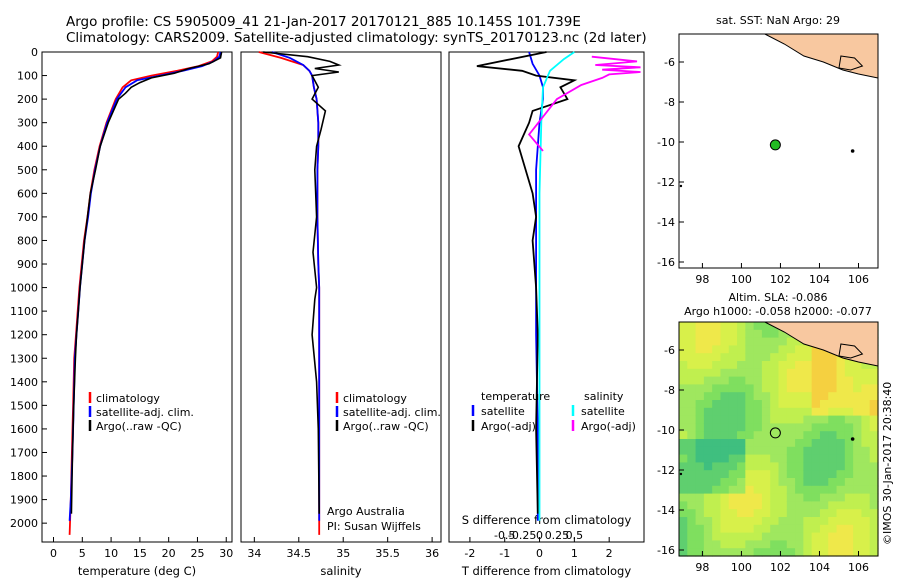  Describe the element at coordinates (469, 553) in the screenshot. I see `xtick-label: -2` at that location.